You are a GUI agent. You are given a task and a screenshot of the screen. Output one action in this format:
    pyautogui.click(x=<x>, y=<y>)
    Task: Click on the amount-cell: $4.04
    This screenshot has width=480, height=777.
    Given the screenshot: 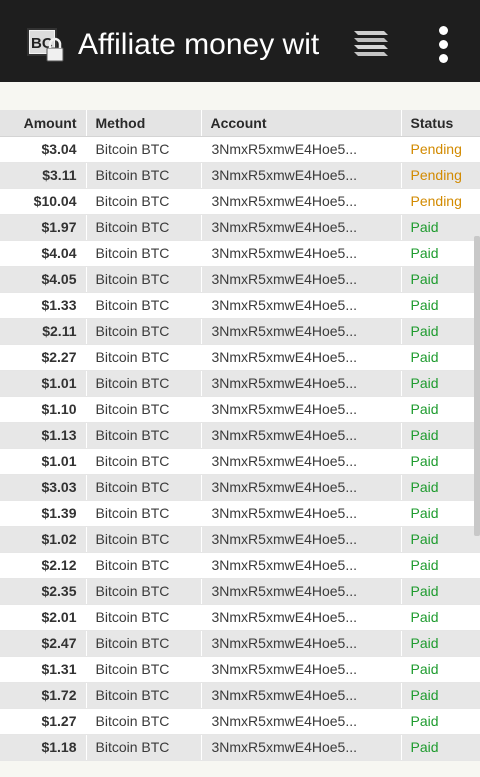 What is the action you would take?
    pyautogui.click(x=43, y=253)
    